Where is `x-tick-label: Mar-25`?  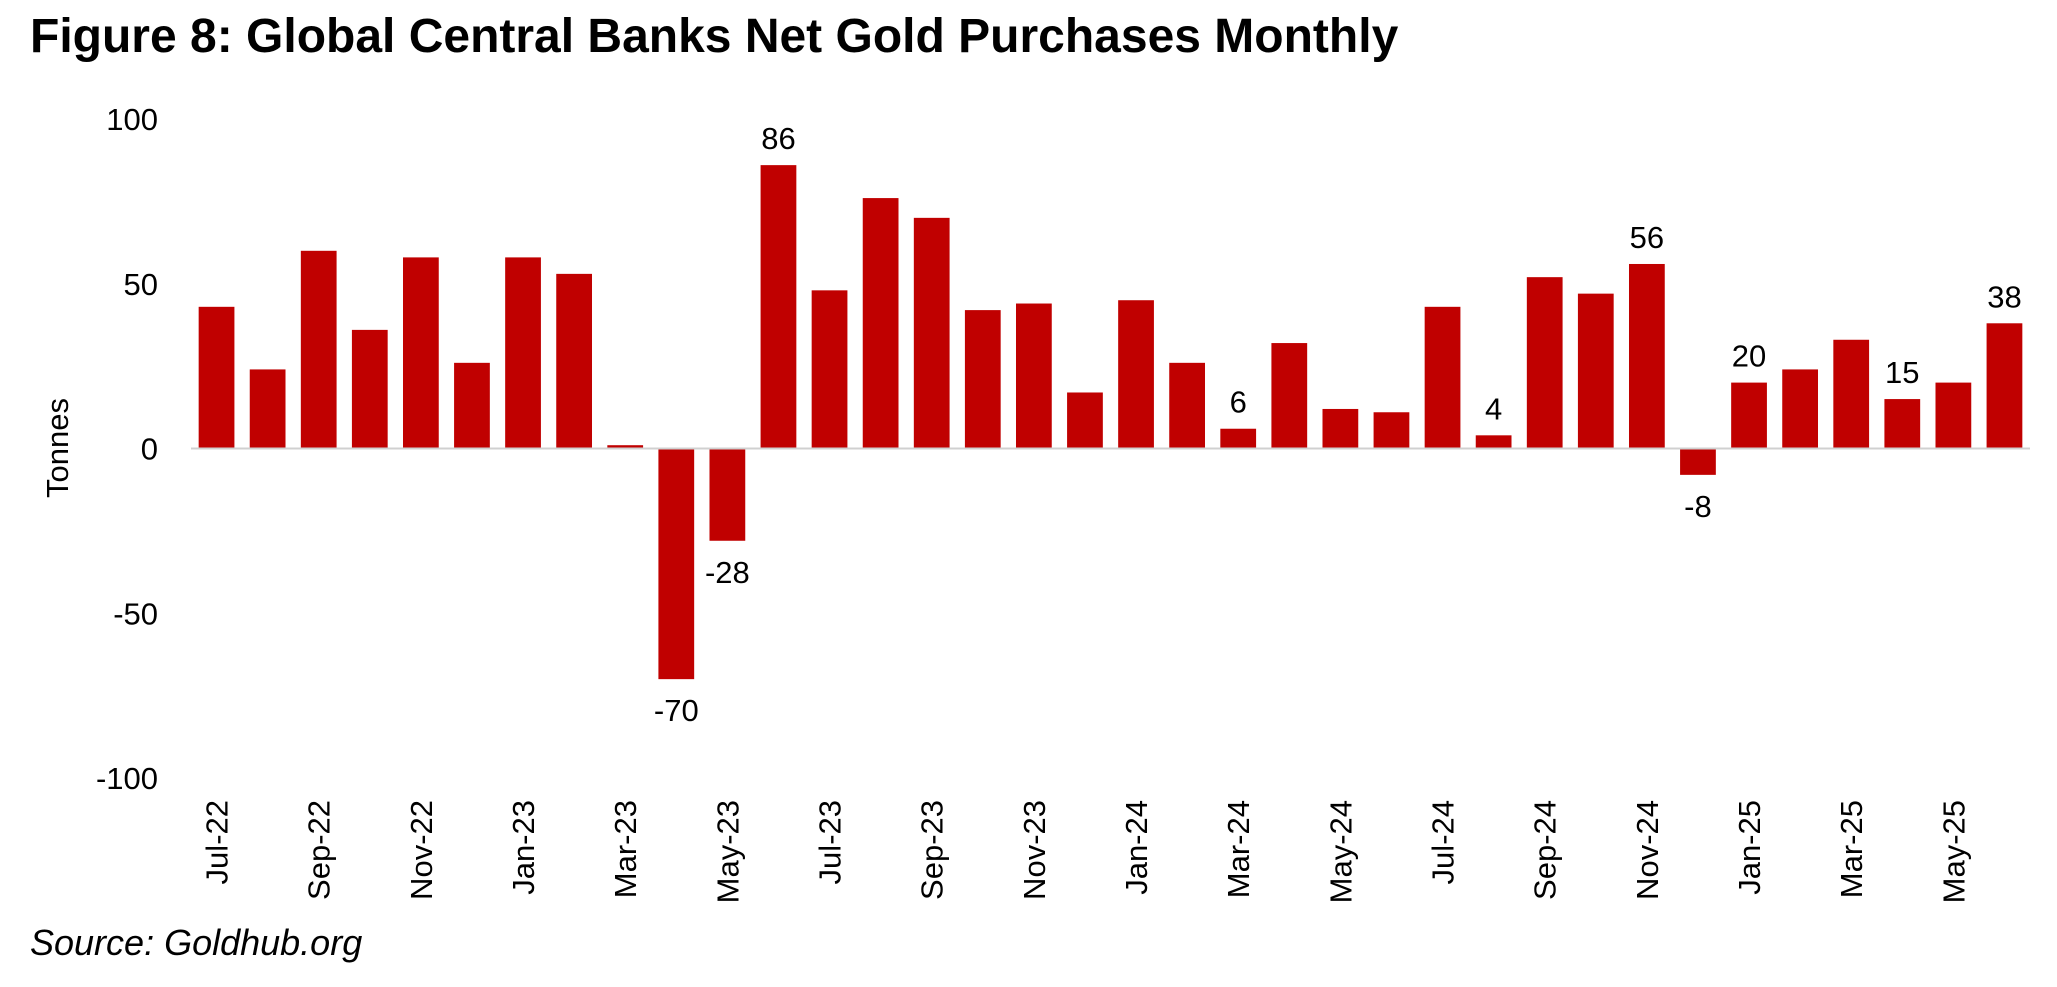
x-tick-label: Mar-25 is located at coordinates (1851, 849).